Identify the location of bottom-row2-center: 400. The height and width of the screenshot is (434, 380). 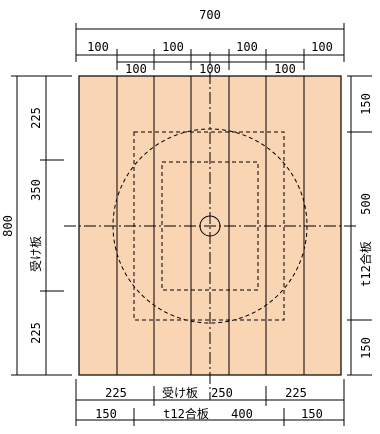
(242, 414).